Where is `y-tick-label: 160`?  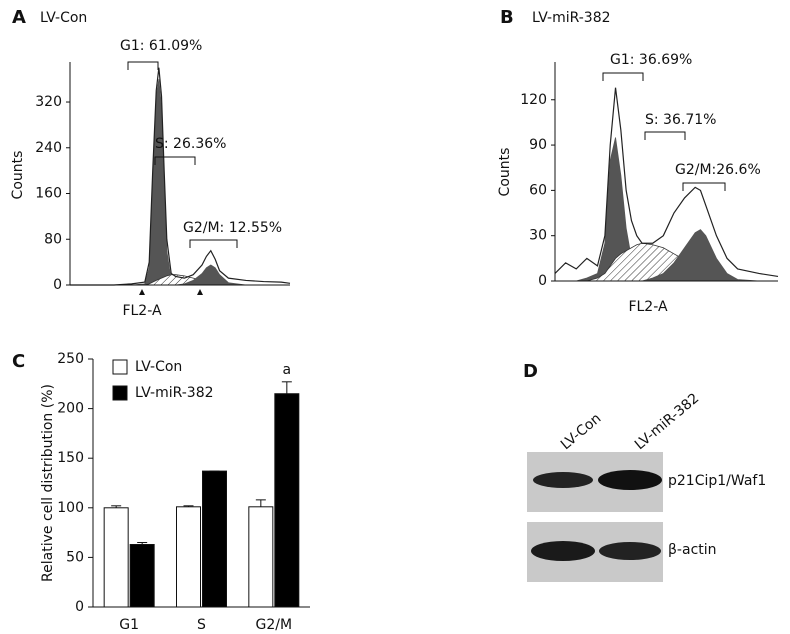 y-tick-label: 160 is located at coordinates (48, 194).